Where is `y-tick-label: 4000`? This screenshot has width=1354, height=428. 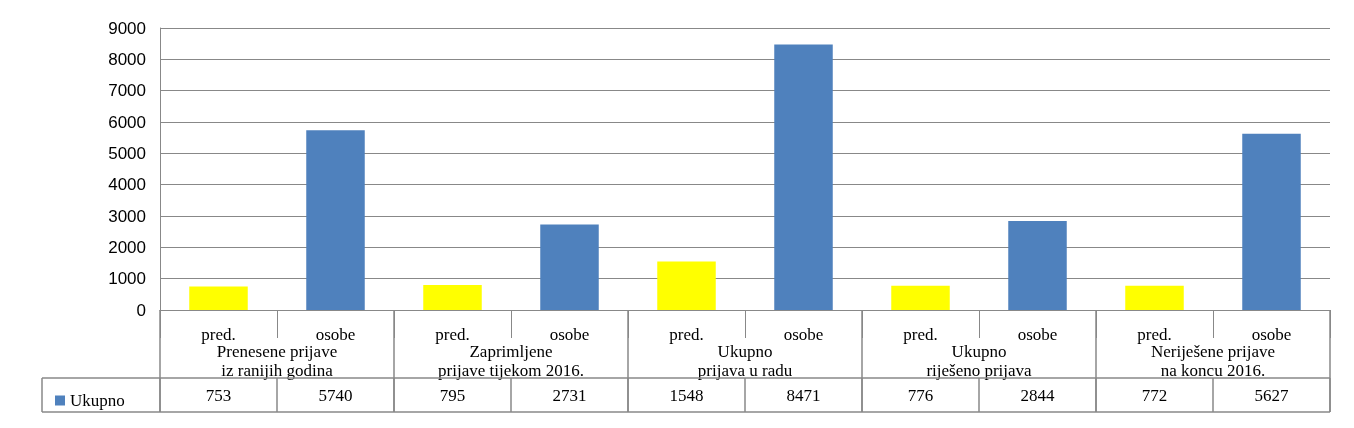
y-tick-label: 4000 is located at coordinates (127, 185).